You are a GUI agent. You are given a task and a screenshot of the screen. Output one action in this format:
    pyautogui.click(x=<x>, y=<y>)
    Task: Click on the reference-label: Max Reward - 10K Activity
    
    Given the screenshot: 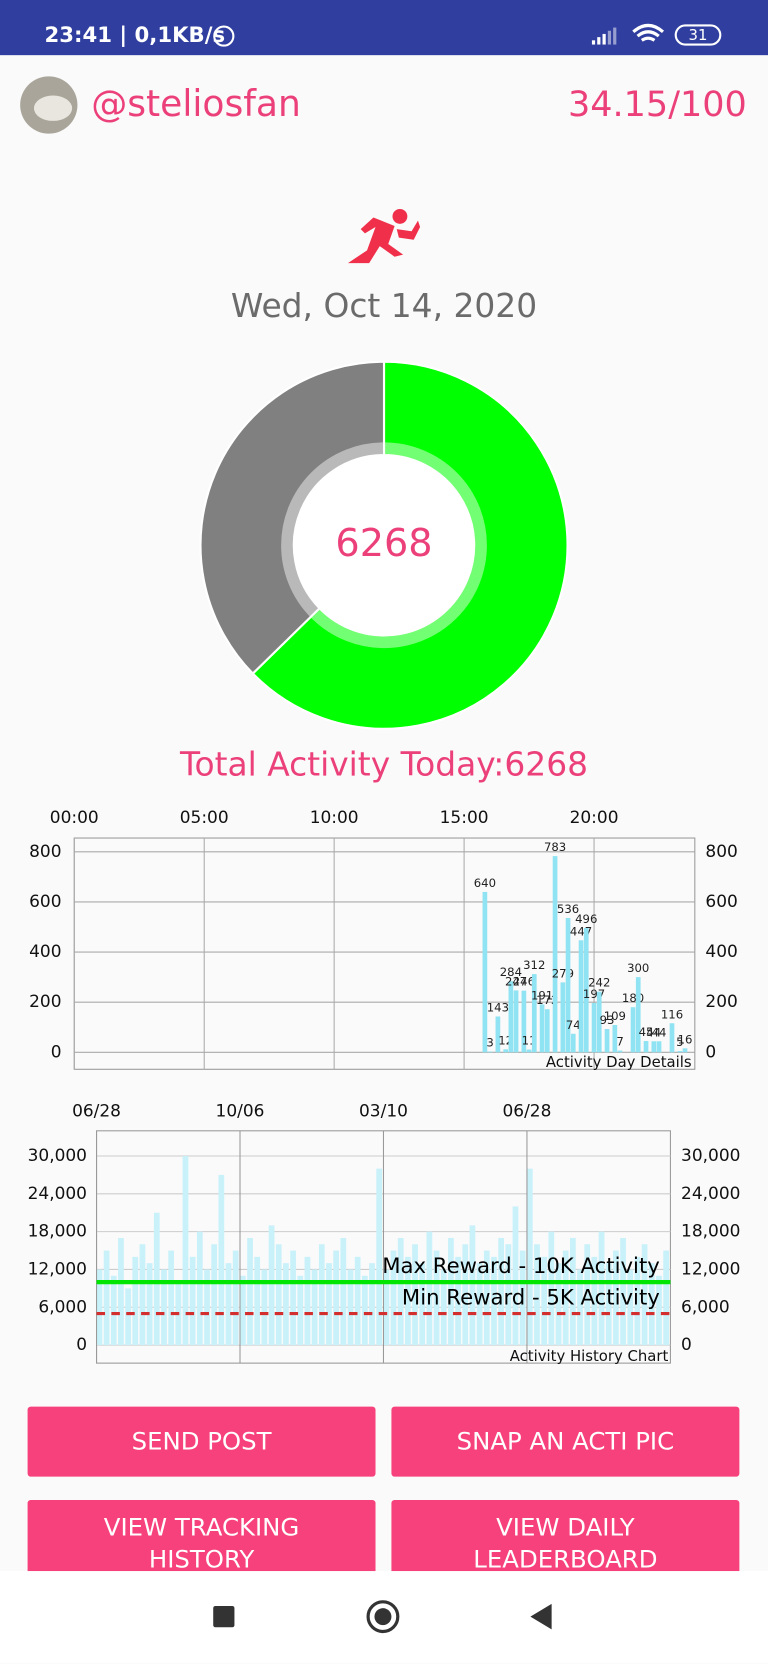 What is the action you would take?
    pyautogui.click(x=521, y=1266)
    